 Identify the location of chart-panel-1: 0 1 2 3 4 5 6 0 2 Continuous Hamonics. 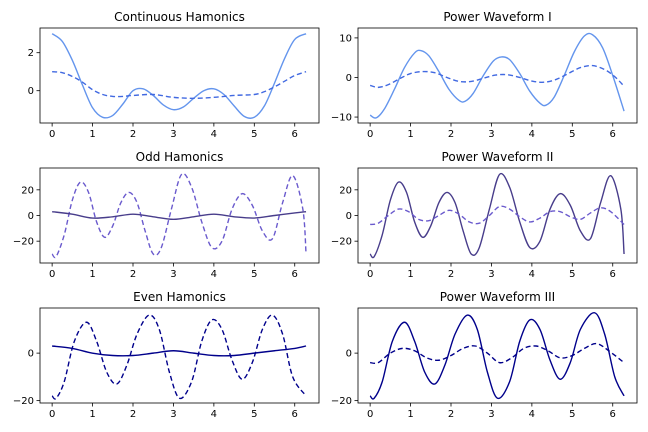
(174, 75).